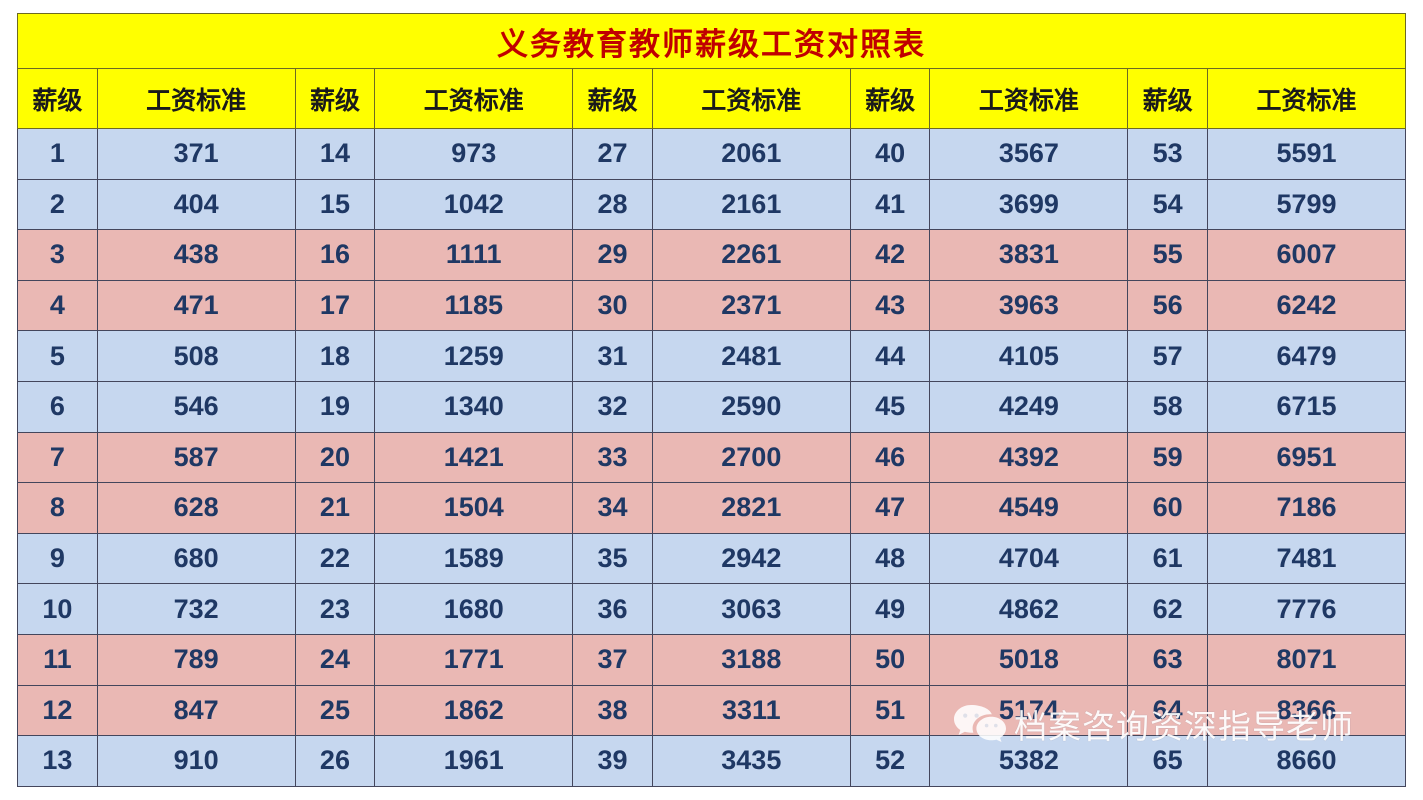 The image size is (1423, 800). I want to click on cell-salary-grade: 53, so click(1168, 154).